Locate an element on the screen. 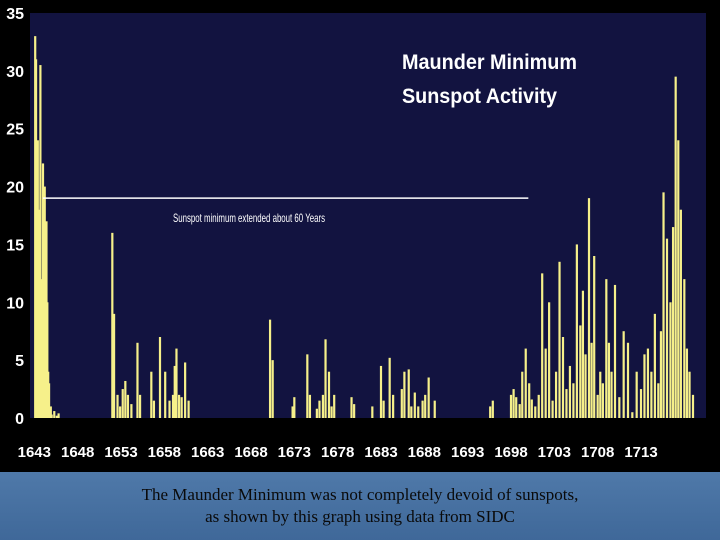 The image size is (720, 540). x-tick-label: 1673 is located at coordinates (294, 452).